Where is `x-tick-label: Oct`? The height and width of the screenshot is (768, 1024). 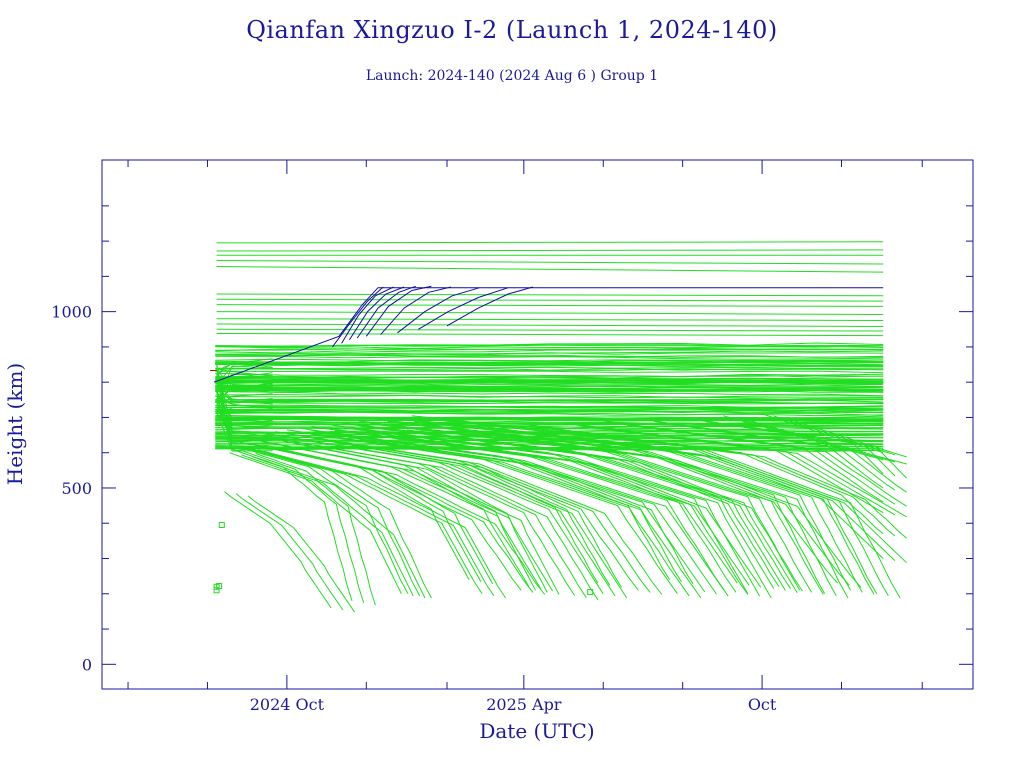
x-tick-label: Oct is located at coordinates (762, 704).